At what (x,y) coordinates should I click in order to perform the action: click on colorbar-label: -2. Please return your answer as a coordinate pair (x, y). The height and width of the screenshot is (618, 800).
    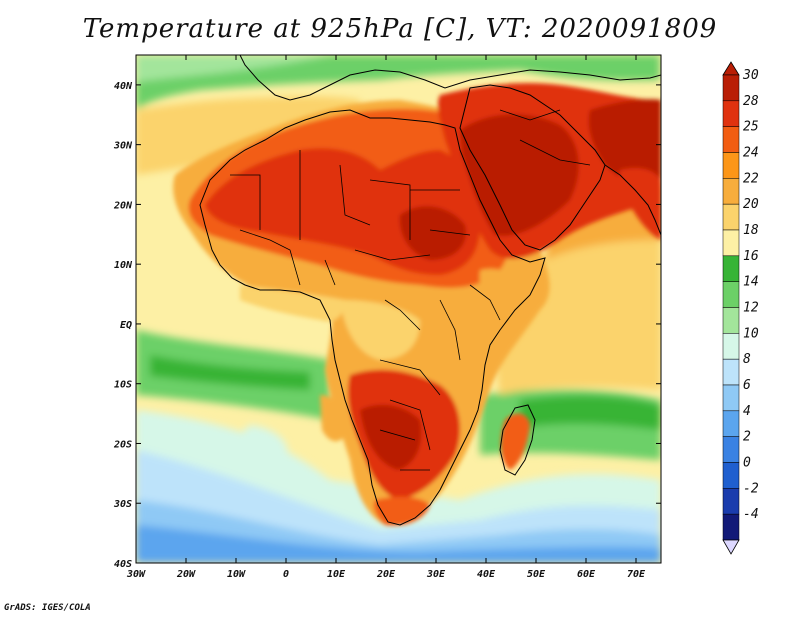
    Looking at the image, I should click on (751, 488).